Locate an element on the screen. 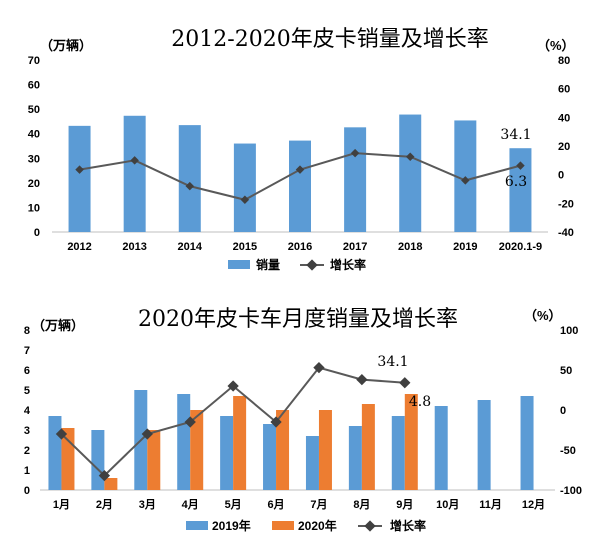 The height and width of the screenshot is (553, 600). chart2-x-tick-labels: 1月 2月 3月 4月 5月 6月 7月 8月 9月 10月 11月 12月 is located at coordinates (299, 504).